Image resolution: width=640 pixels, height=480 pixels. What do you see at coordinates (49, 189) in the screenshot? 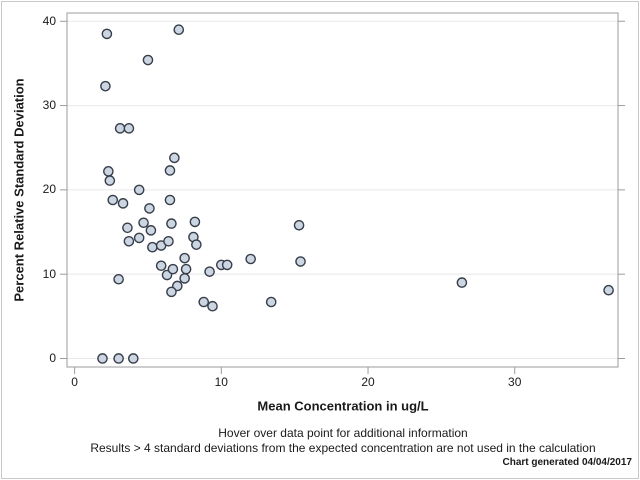
I see `y-tick-label: 20` at bounding box center [49, 189].